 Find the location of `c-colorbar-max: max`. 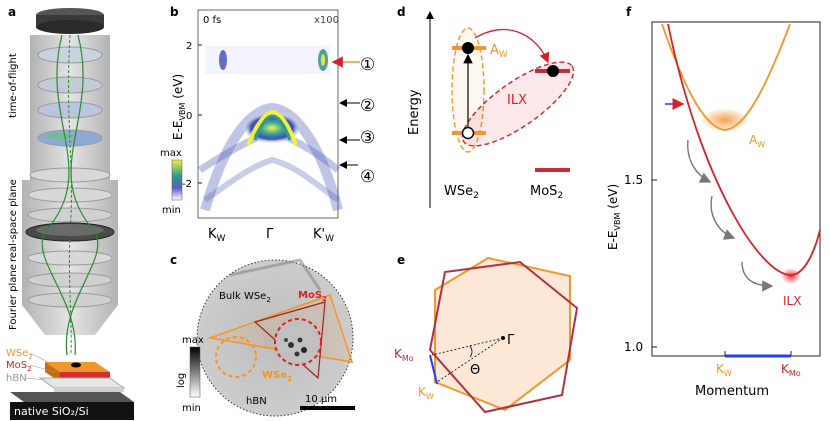

c-colorbar-max: max is located at coordinates (193, 340).